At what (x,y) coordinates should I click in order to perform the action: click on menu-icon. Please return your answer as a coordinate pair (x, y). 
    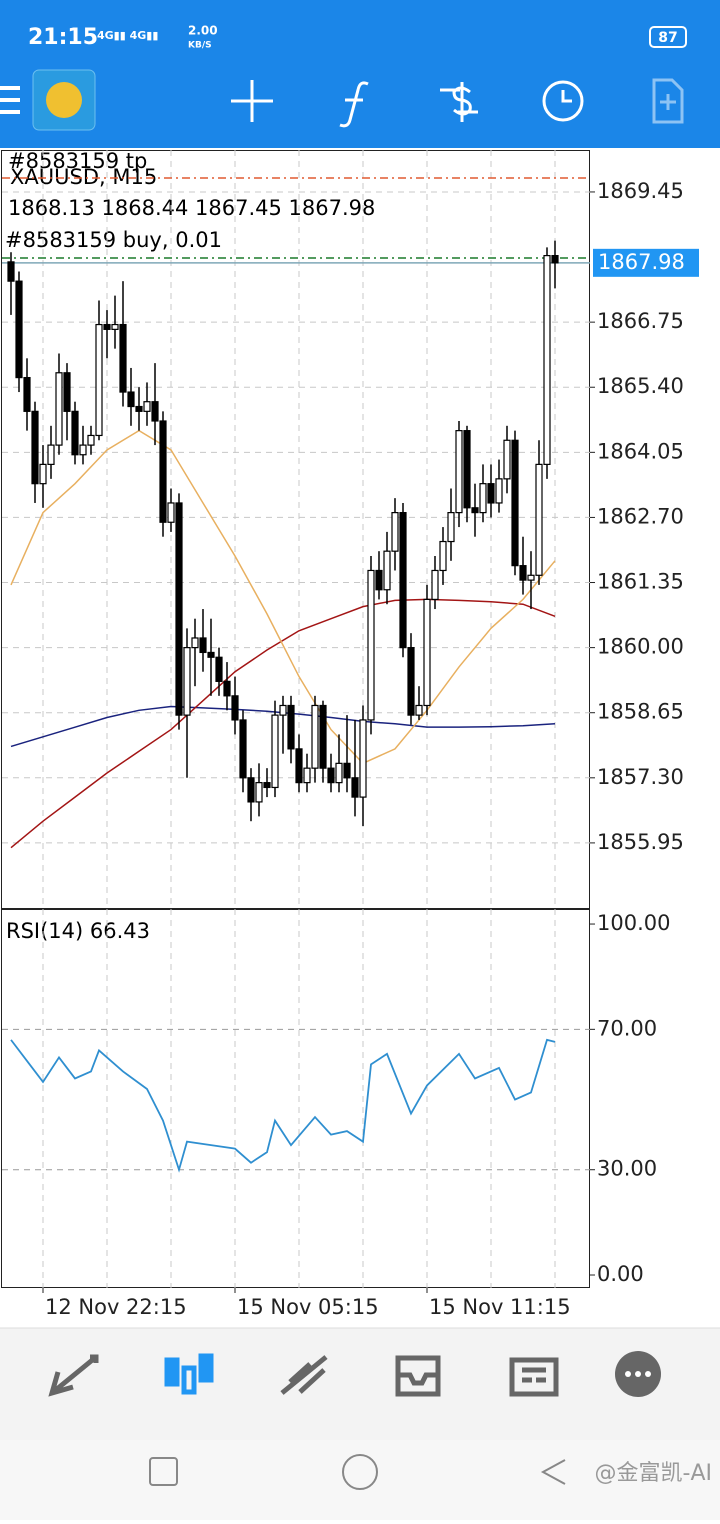
    Looking at the image, I should click on (10, 100).